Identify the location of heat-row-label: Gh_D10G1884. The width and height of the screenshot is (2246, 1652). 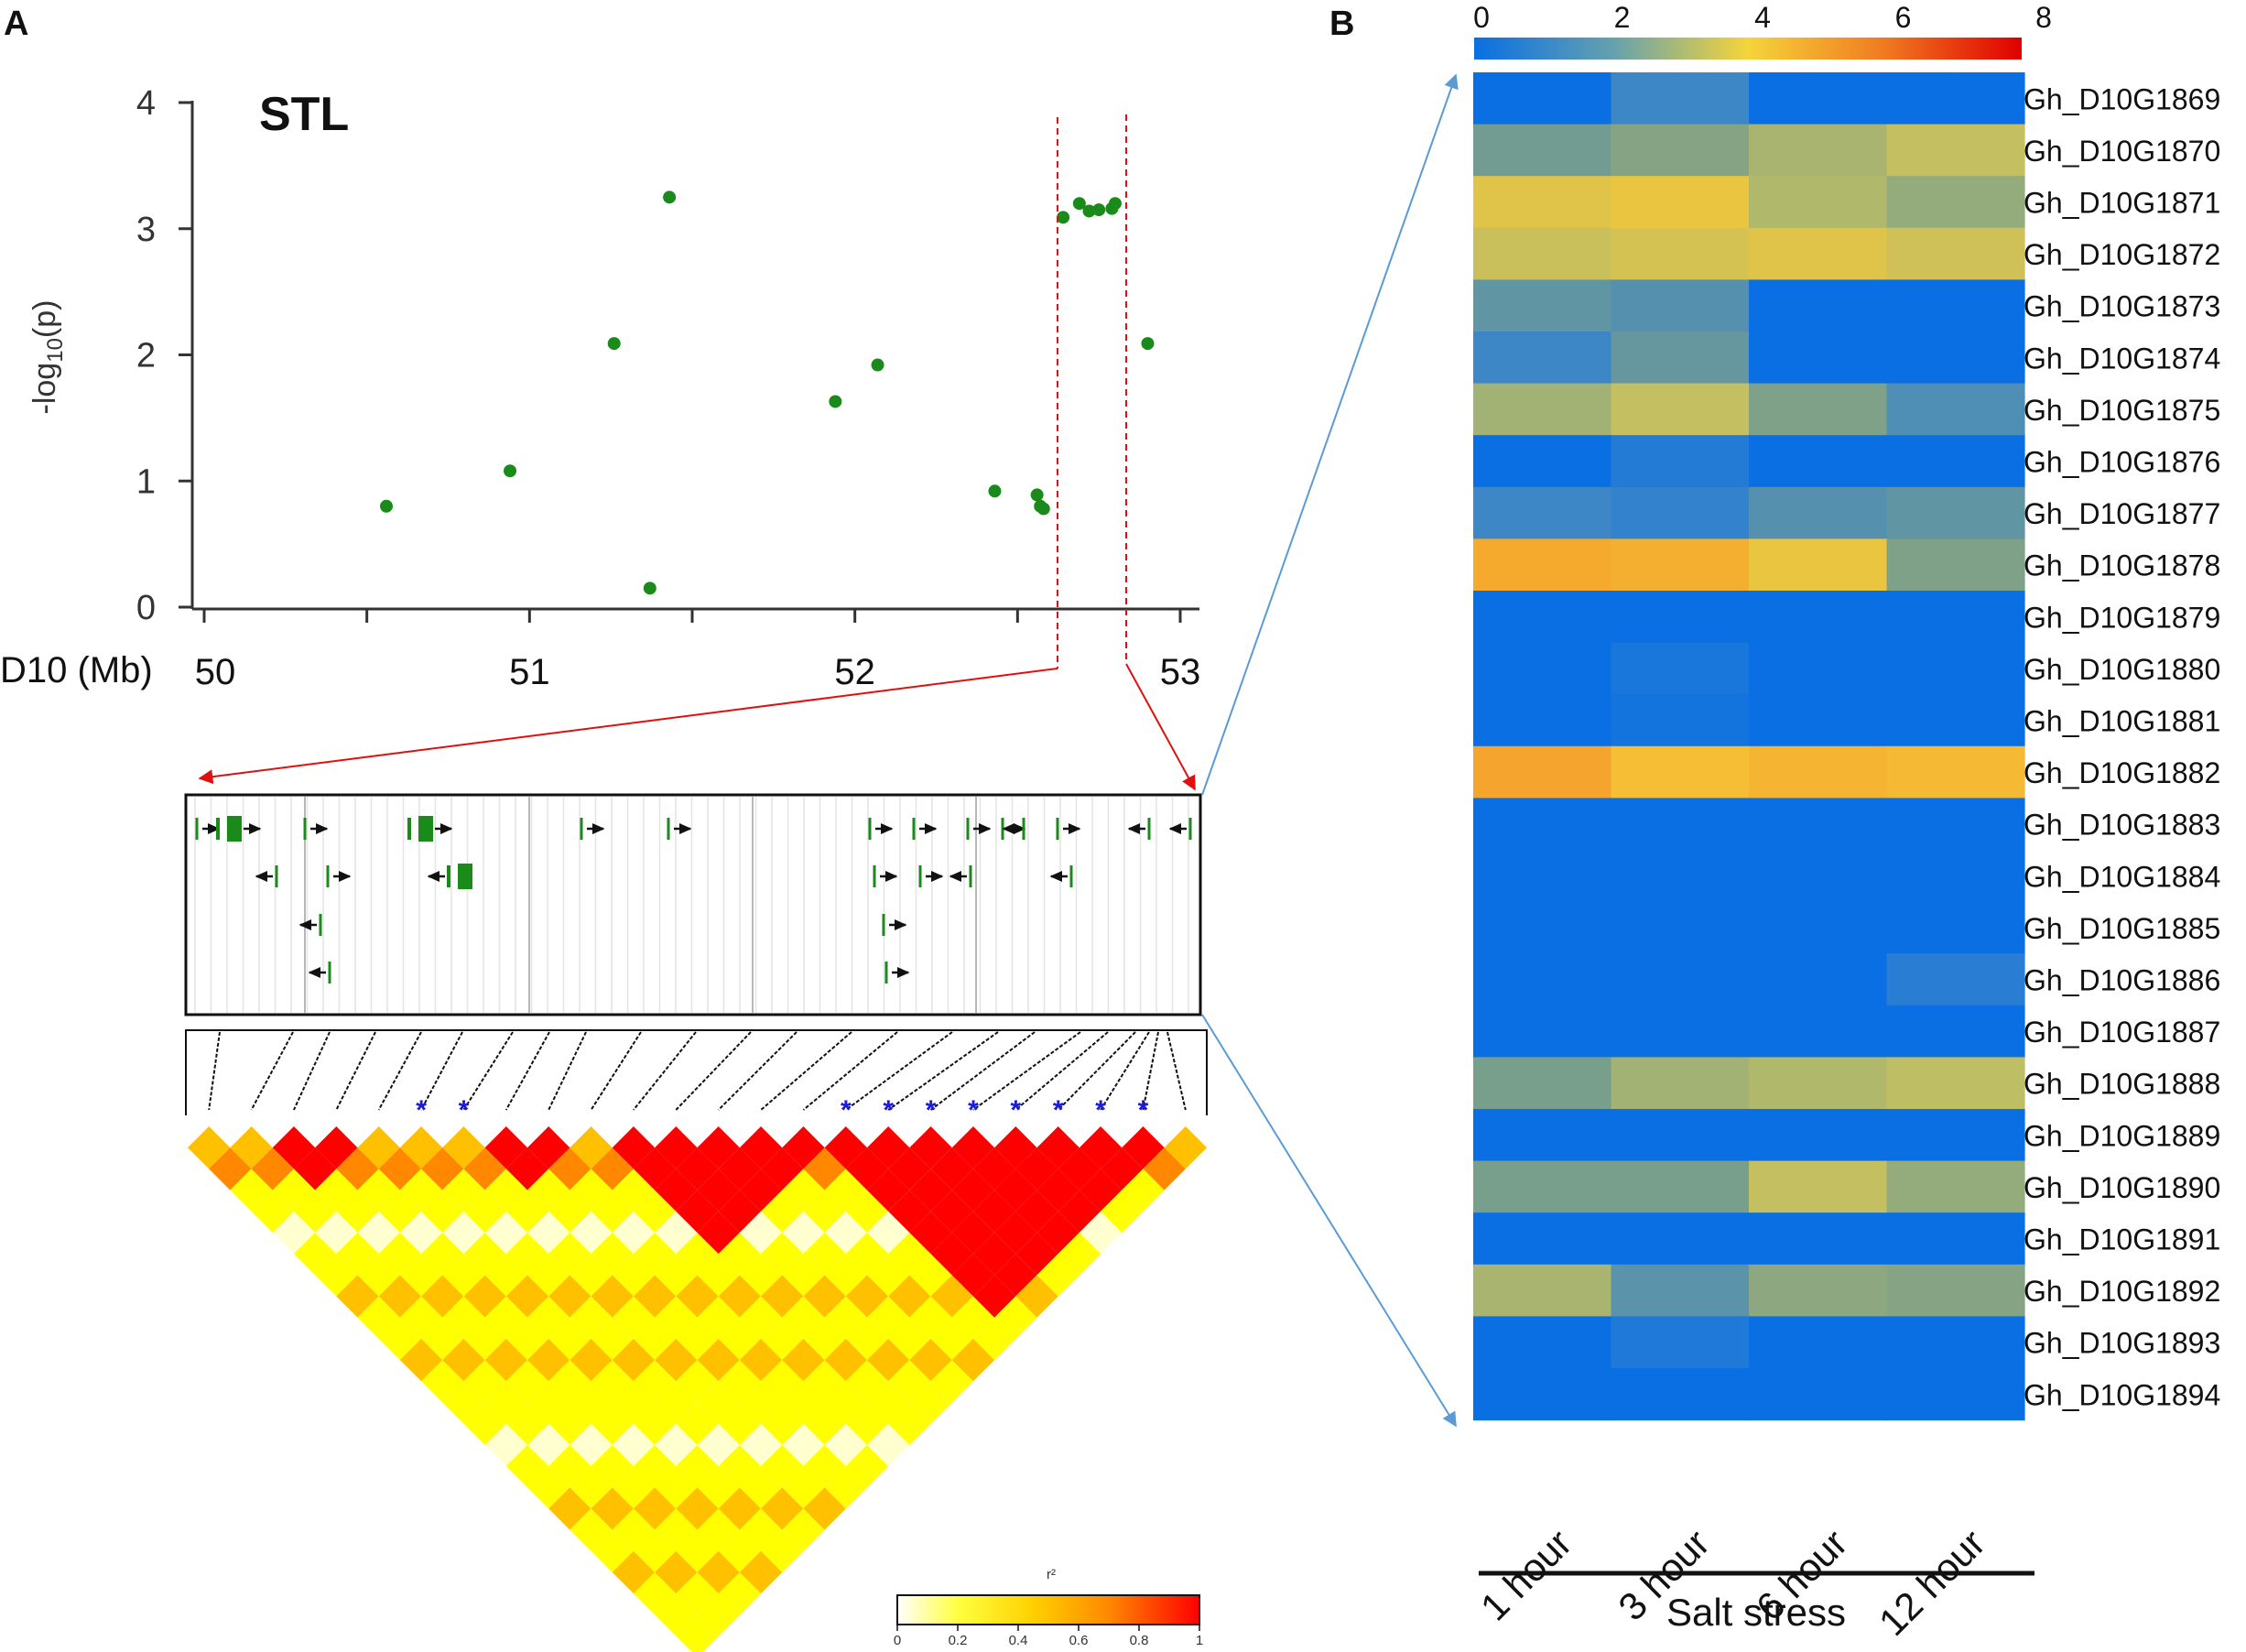
(2122, 877).